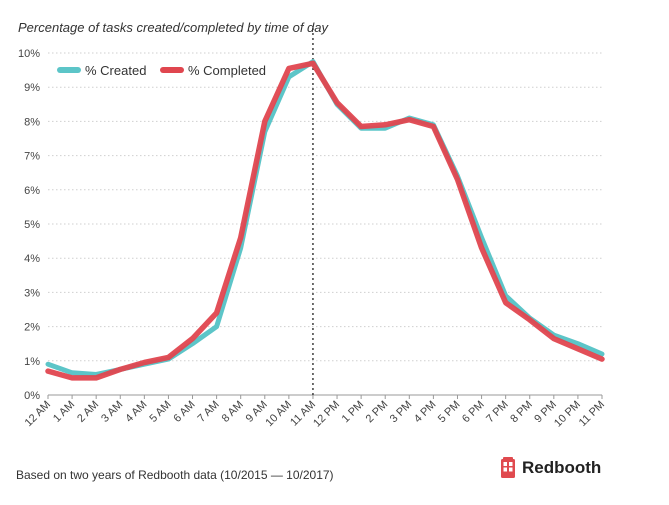  What do you see at coordinates (353, 412) in the screenshot?
I see `x-tick-label: 1 PM` at bounding box center [353, 412].